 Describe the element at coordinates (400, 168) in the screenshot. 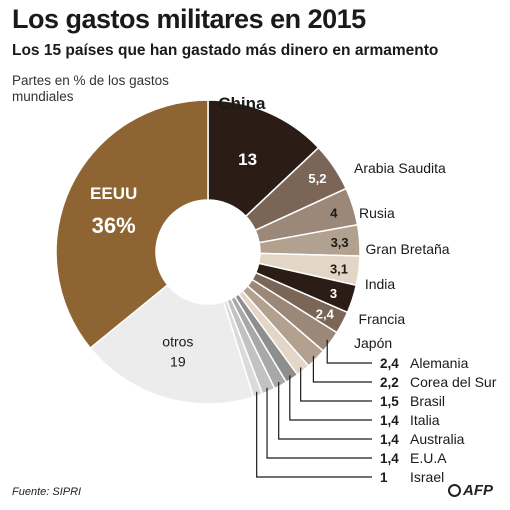

I see `slice-name-arabia-saudita: Arabia Saudita` at that location.